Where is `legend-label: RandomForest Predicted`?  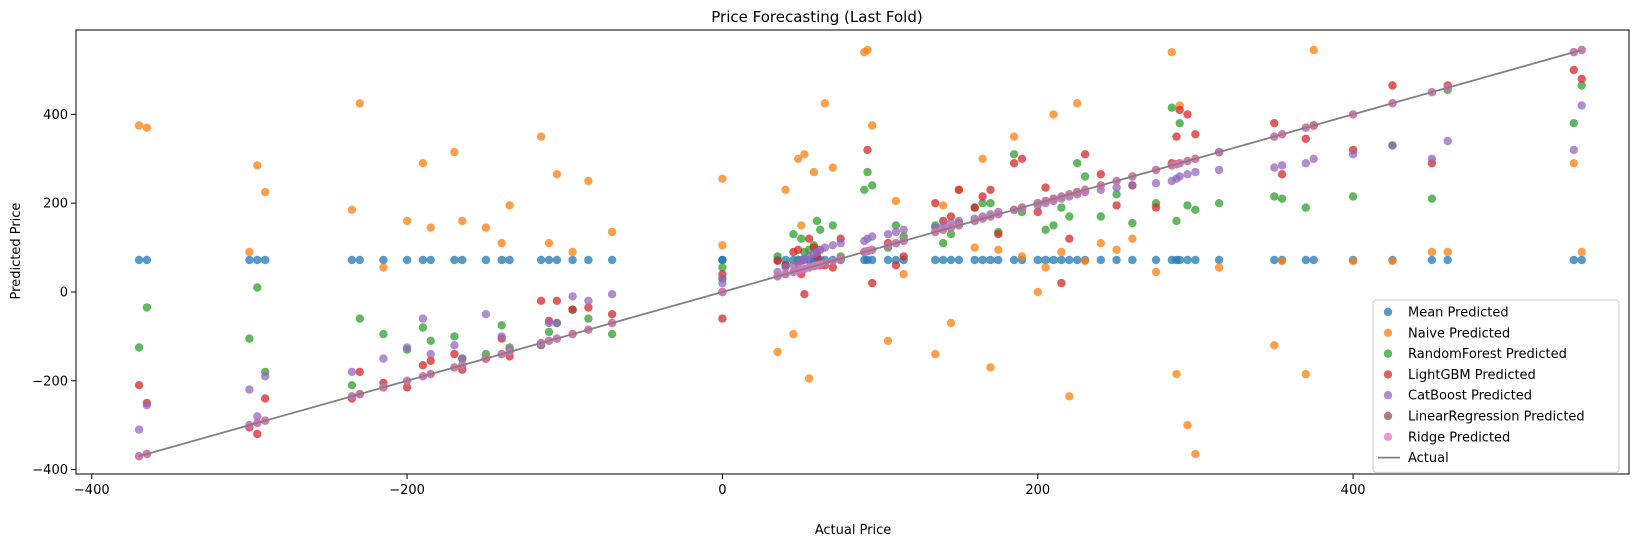
legend-label: RandomForest Predicted is located at coordinates (1487, 354).